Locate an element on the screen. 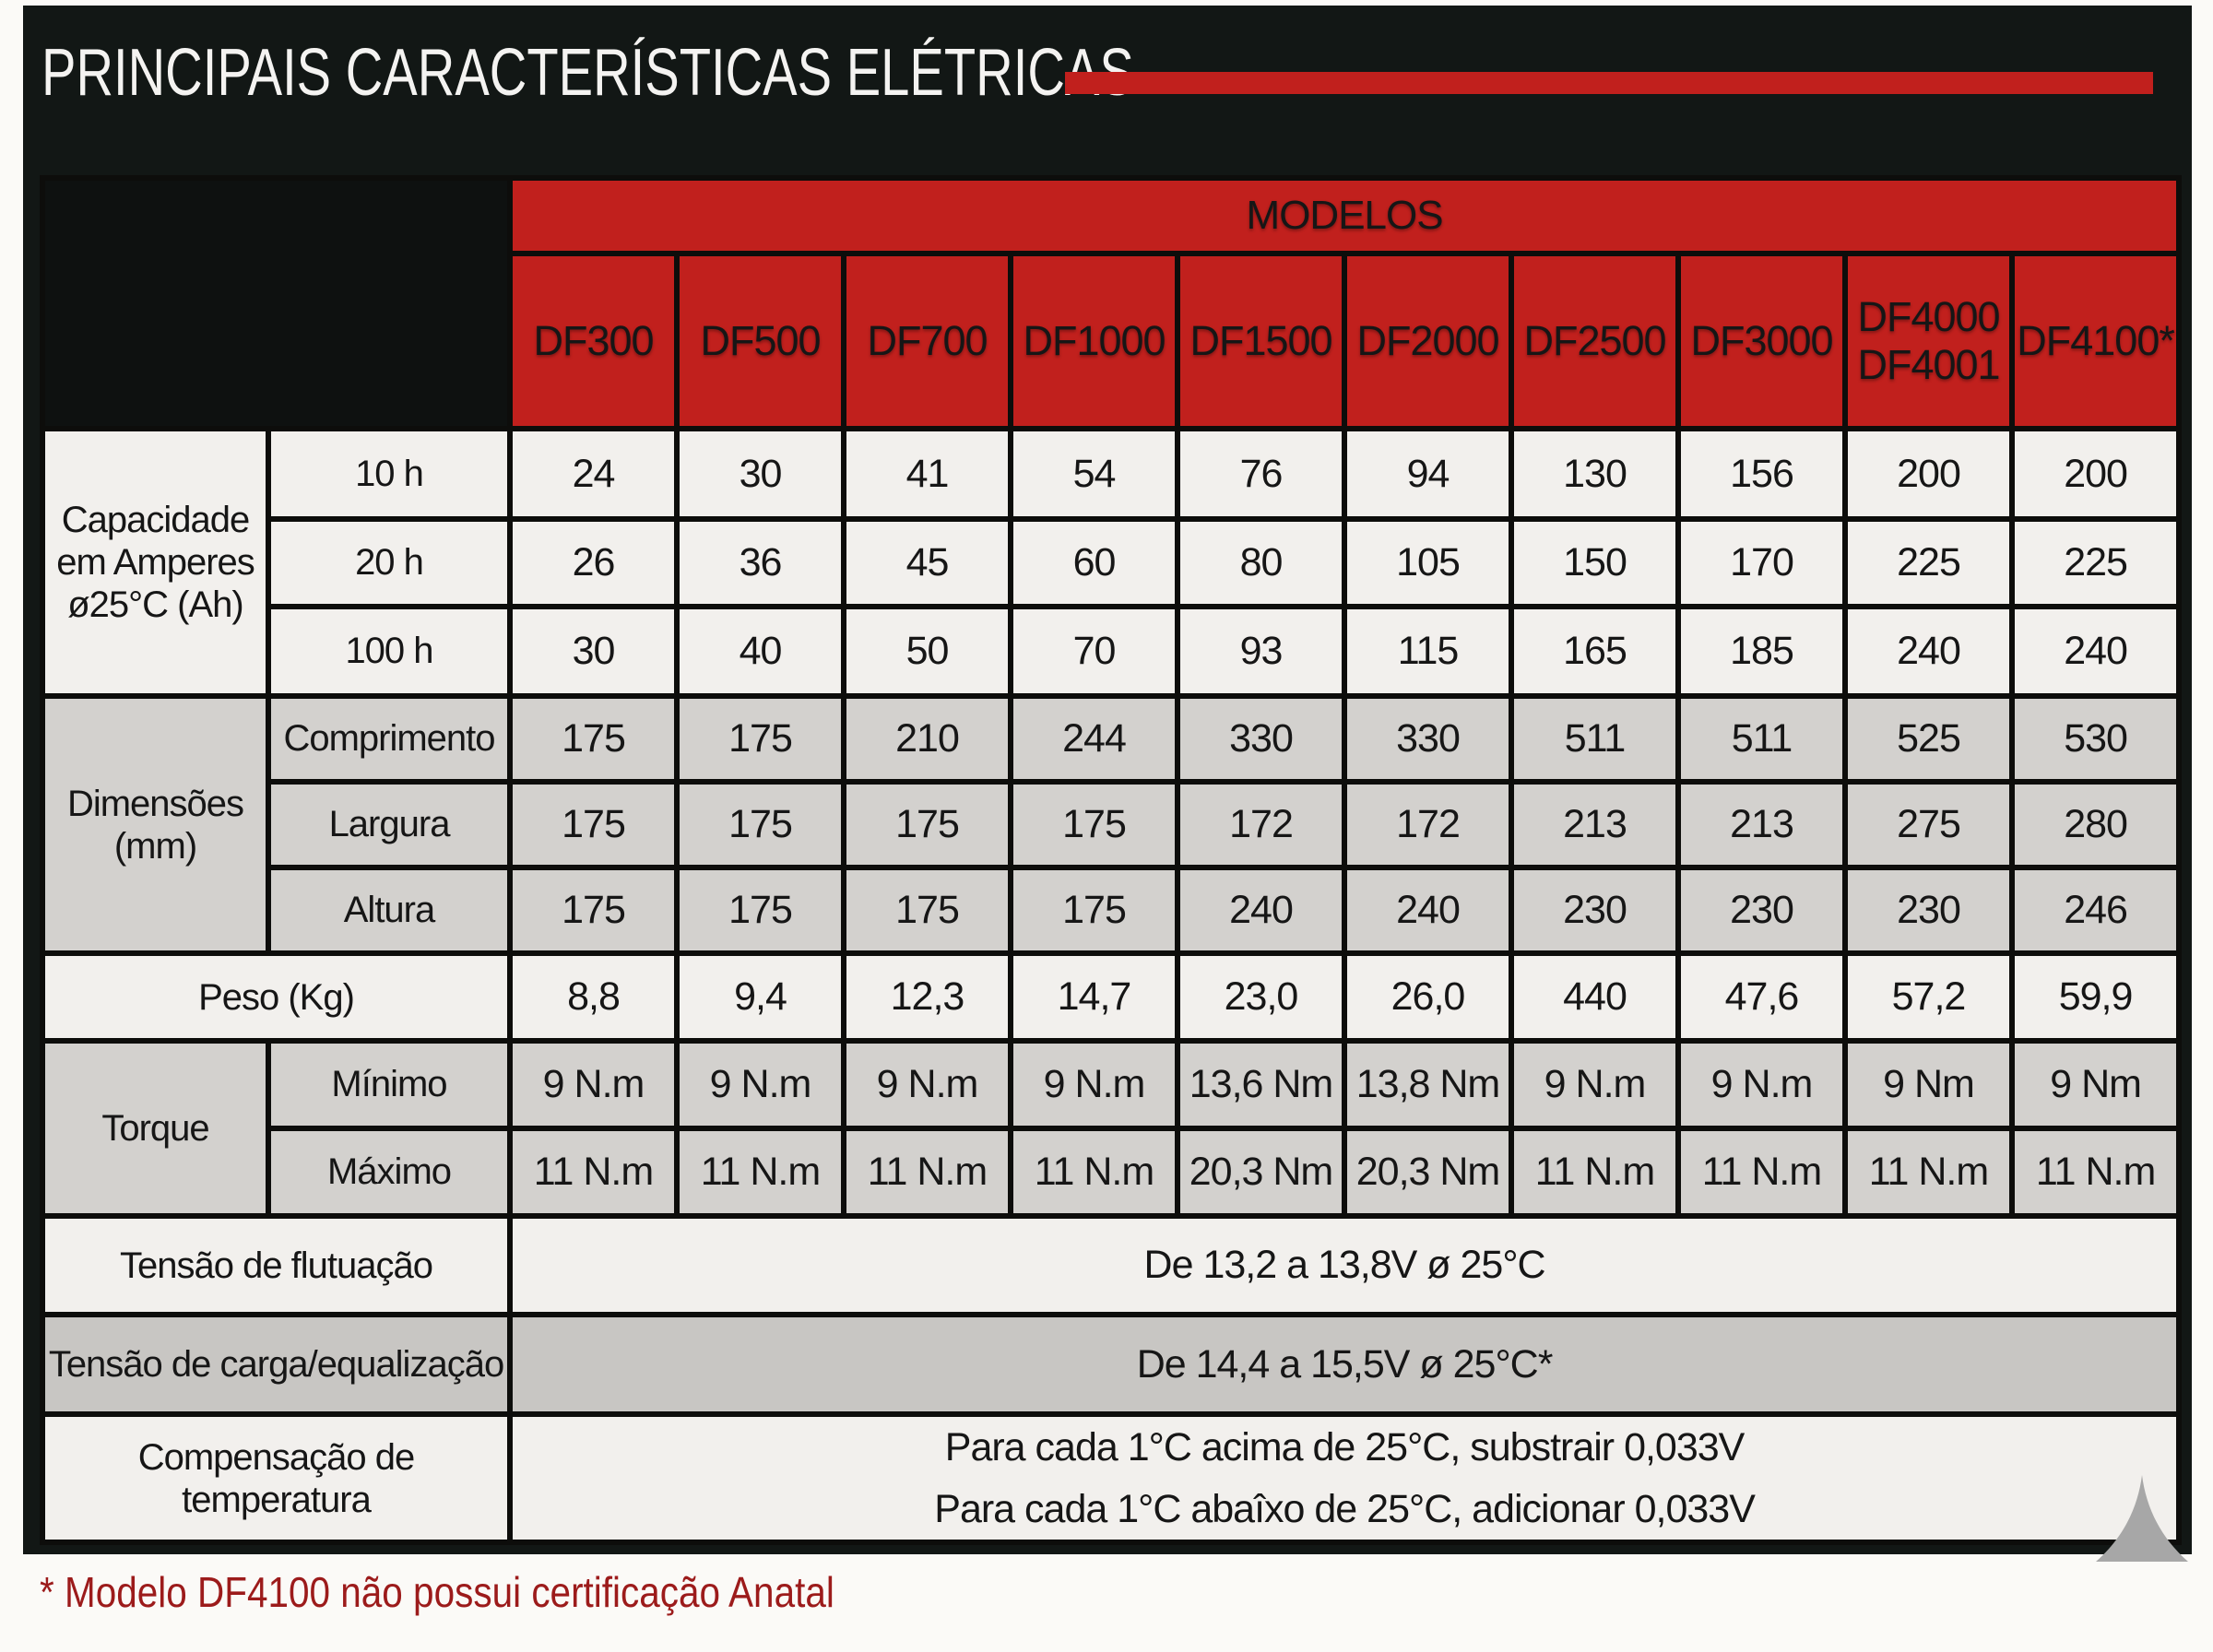 This screenshot has width=2213, height=1652. value-cell: 525 is located at coordinates (1928, 739).